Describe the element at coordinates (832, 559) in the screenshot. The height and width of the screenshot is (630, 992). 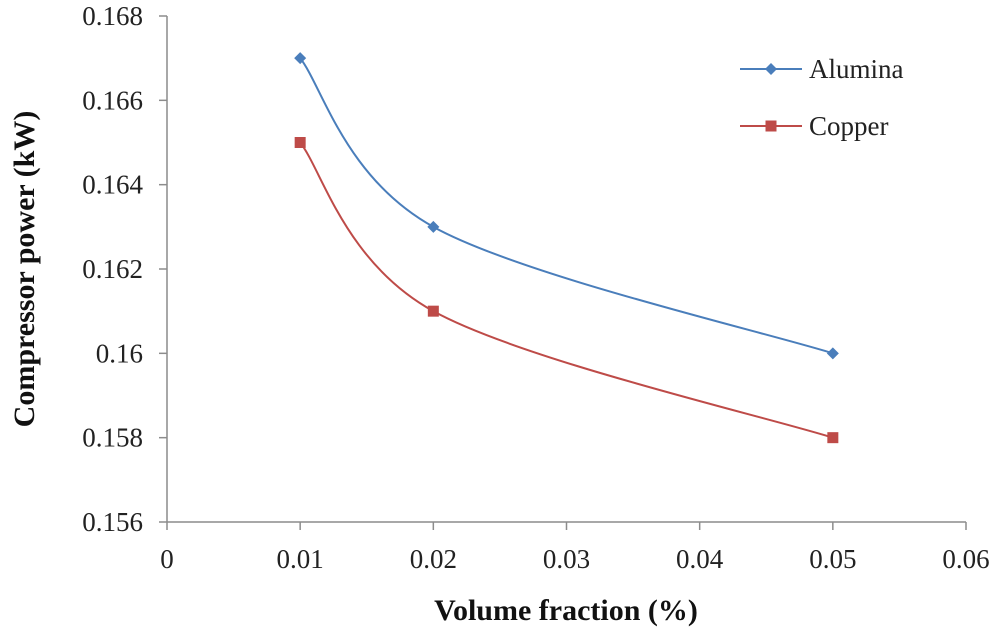
I see `x-tick-label: 0.05` at that location.